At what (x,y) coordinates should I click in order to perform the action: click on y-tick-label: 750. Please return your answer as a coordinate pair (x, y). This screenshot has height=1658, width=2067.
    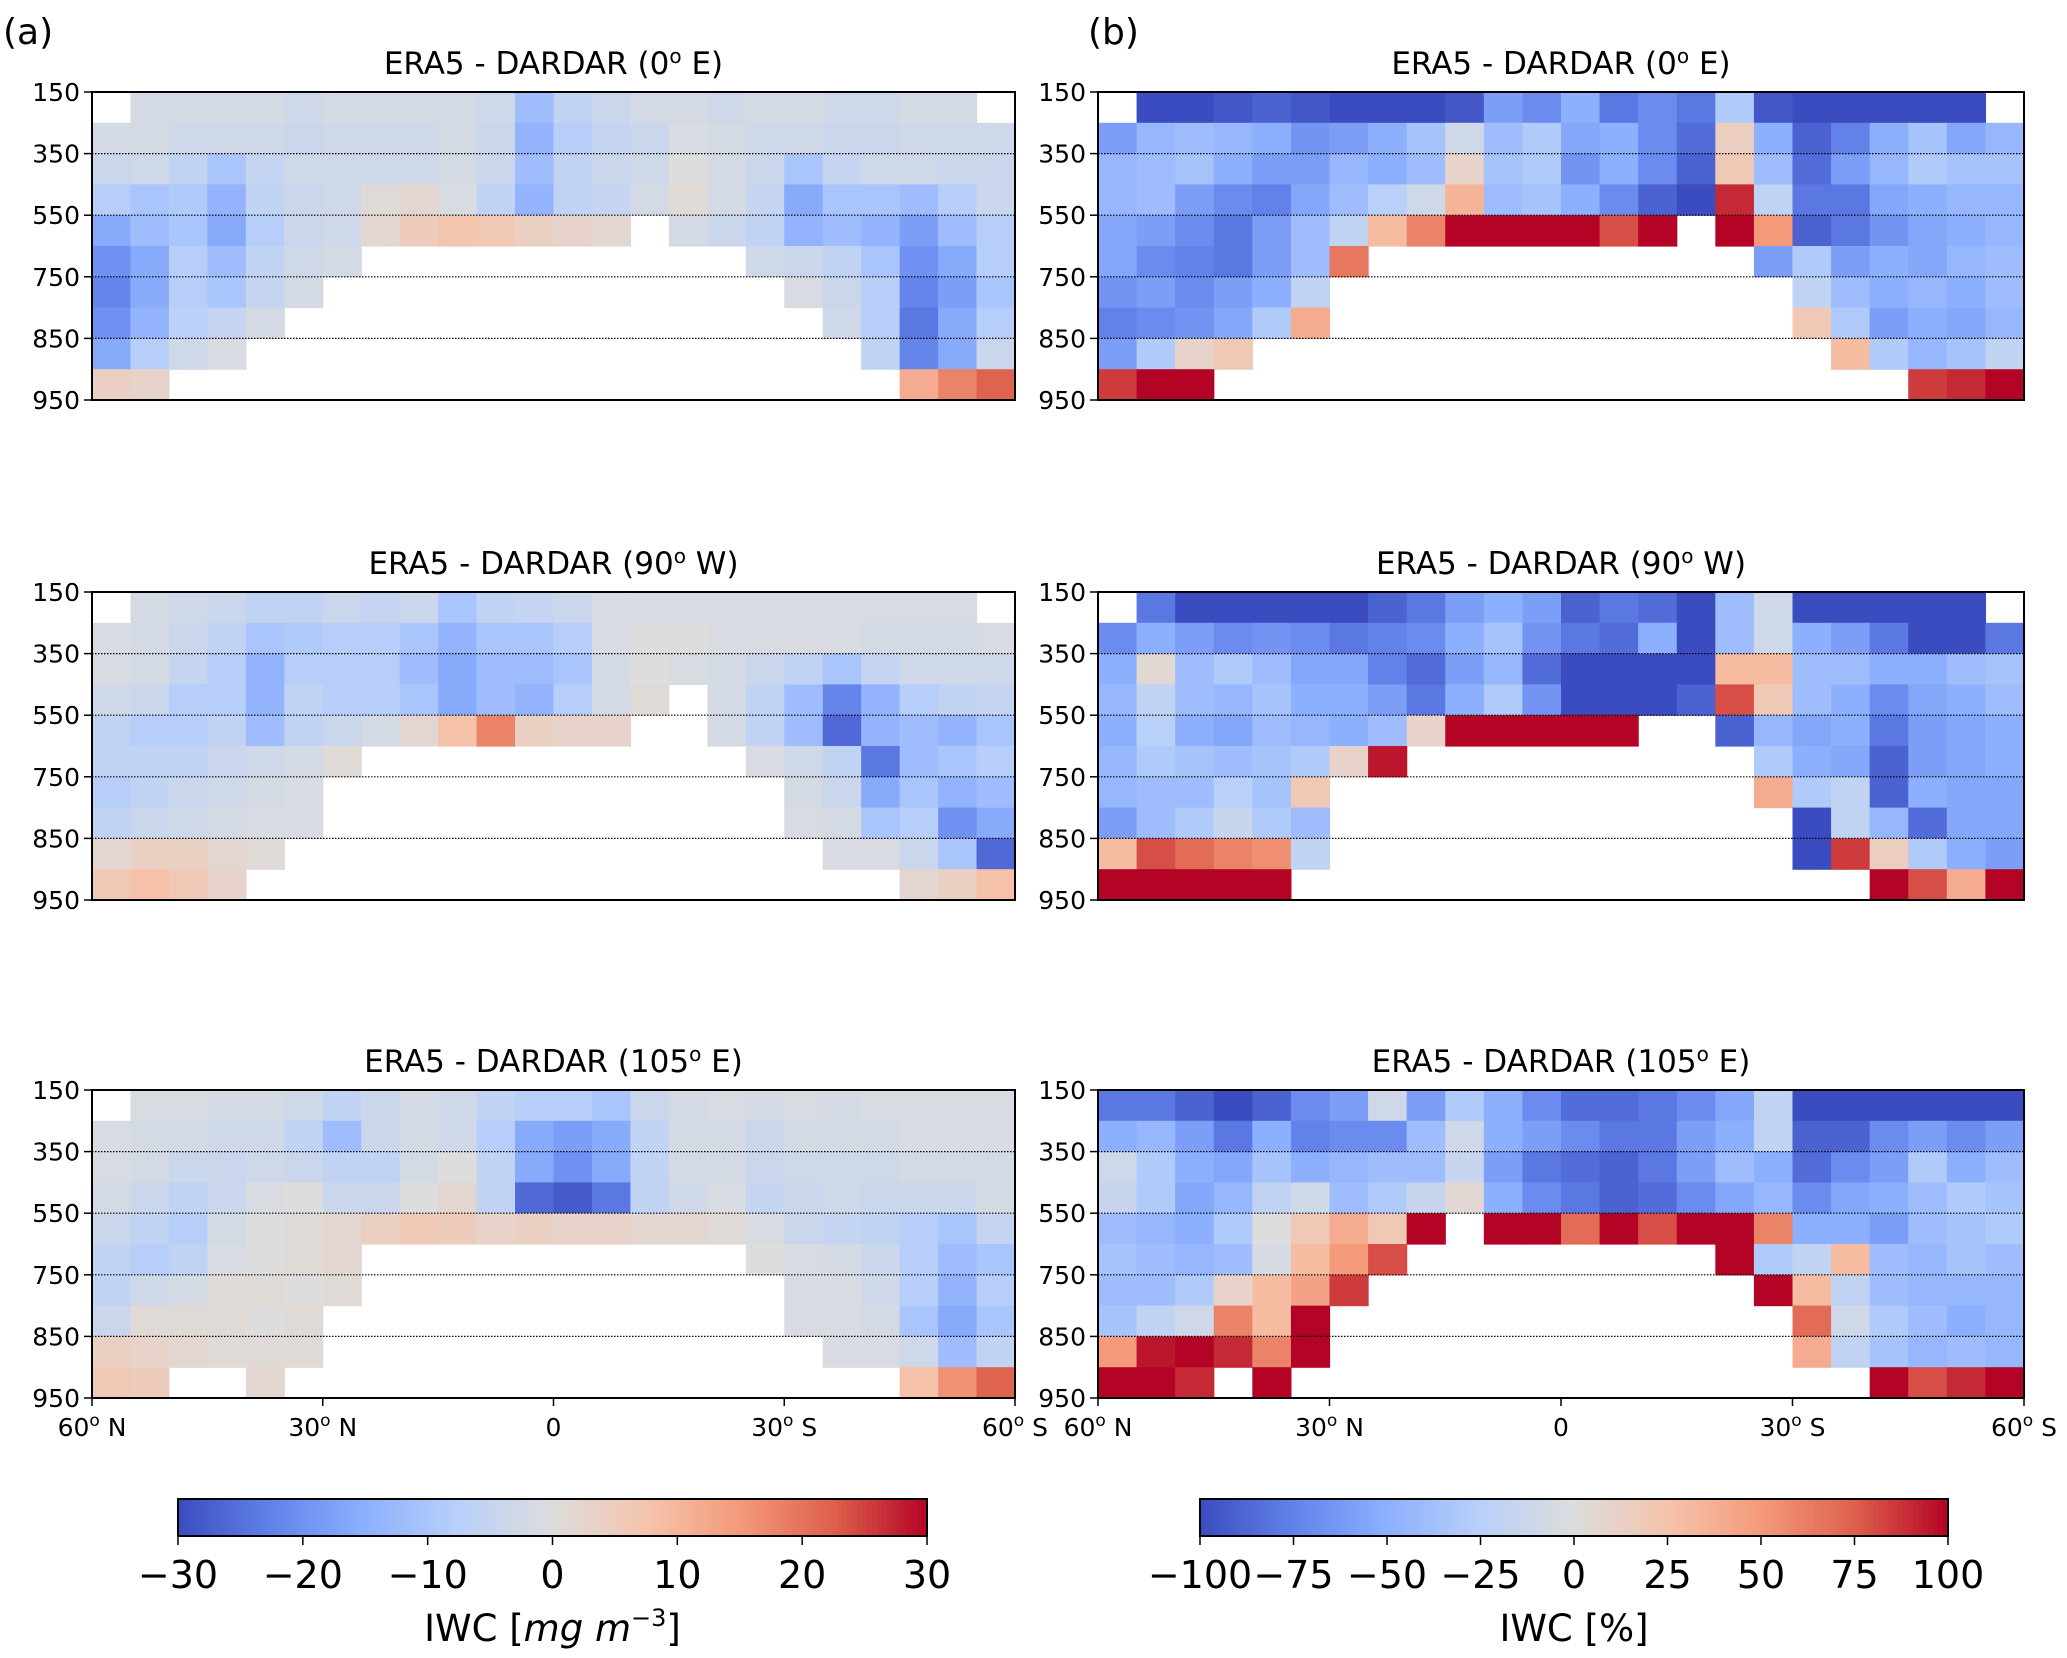
    Looking at the image, I should click on (1062, 277).